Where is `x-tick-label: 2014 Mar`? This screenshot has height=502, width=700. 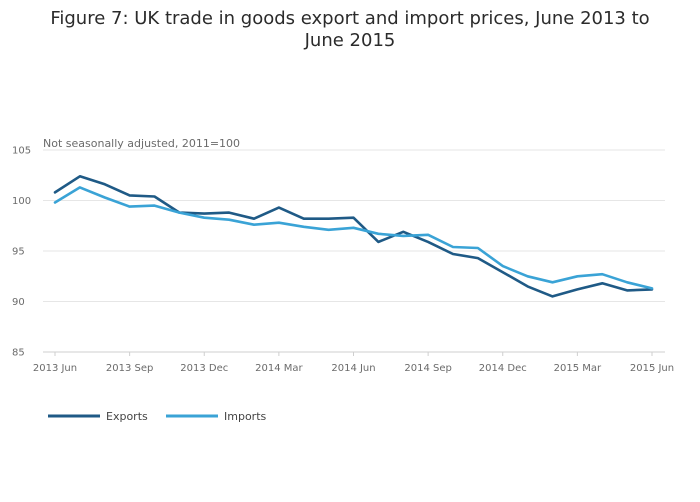
x-tick-label: 2014 Mar is located at coordinates (279, 368).